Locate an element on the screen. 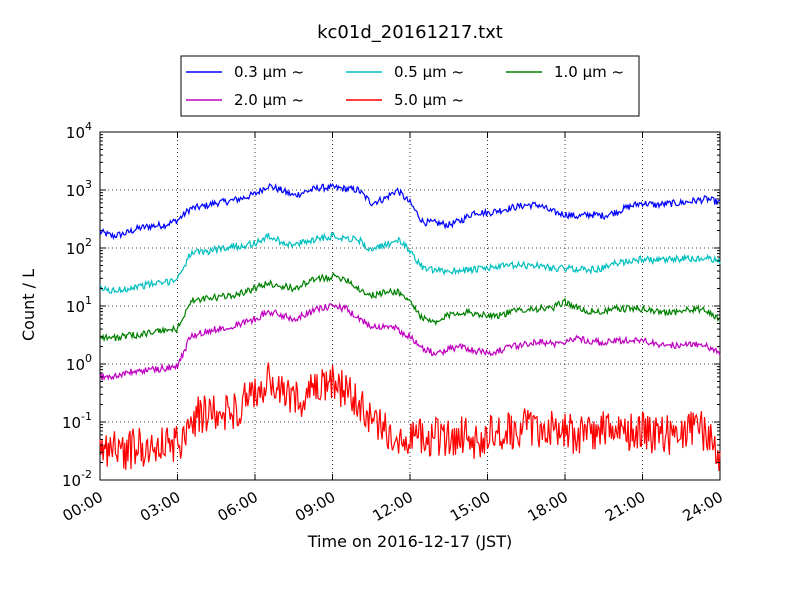 This screenshot has width=800, height=600. x-tick-label: 21:00 is located at coordinates (625, 506).